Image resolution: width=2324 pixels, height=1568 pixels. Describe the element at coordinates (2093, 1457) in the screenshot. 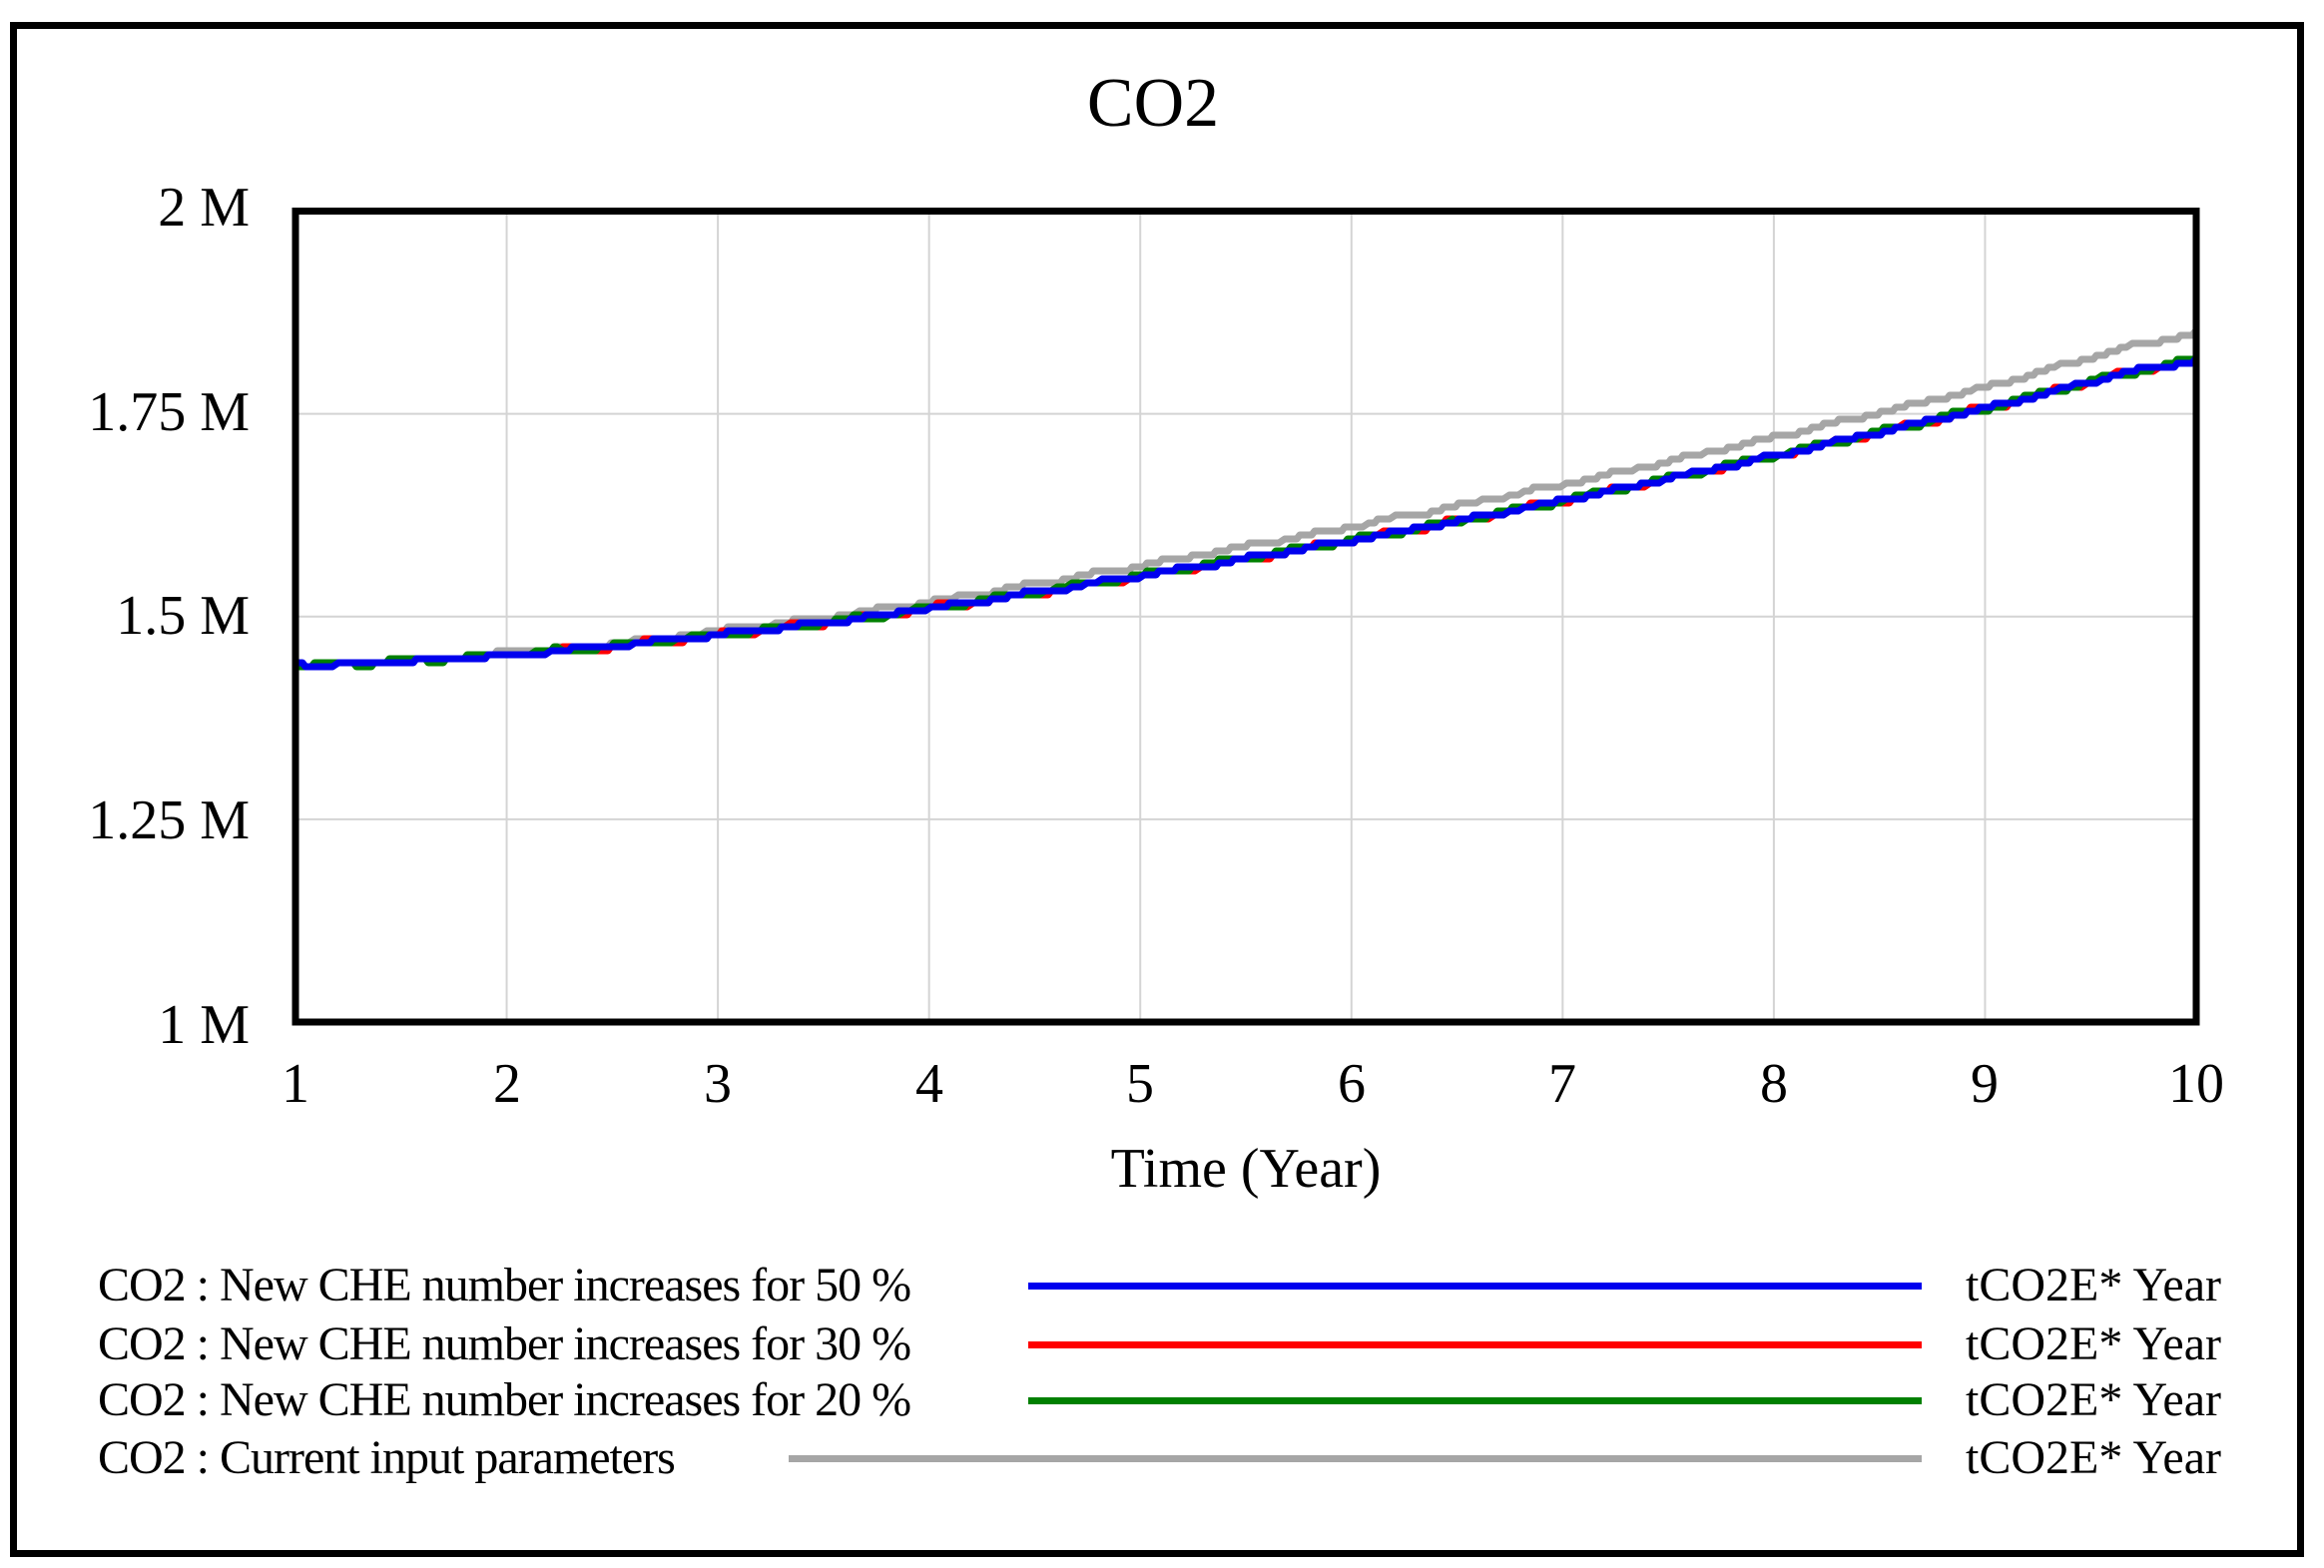

I see `legend-unit-current: tCO2E* Year` at that location.